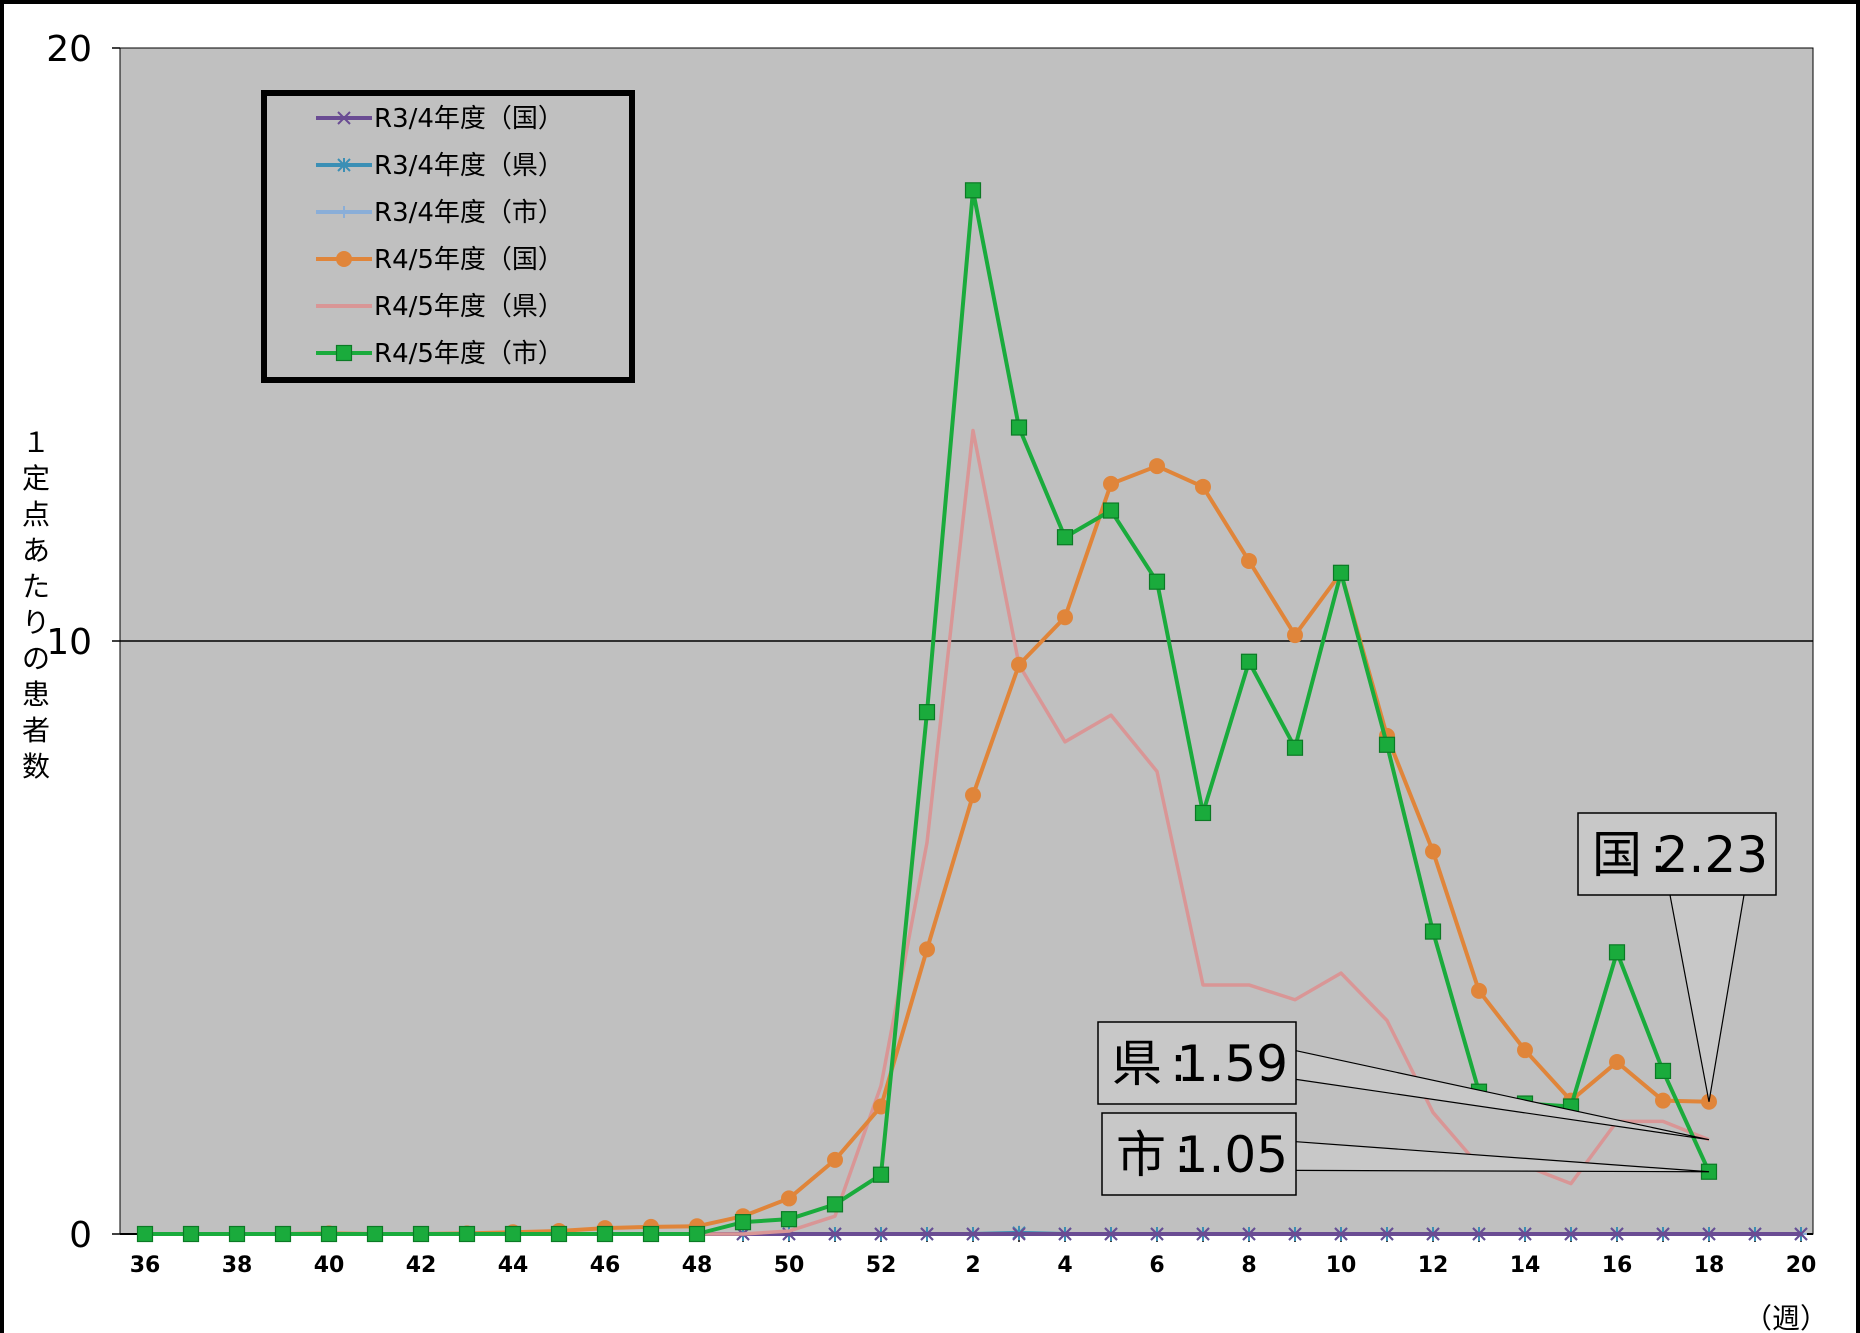 The width and height of the screenshot is (1860, 1333). I want to click on x-tick-label: 20, so click(1801, 1265).